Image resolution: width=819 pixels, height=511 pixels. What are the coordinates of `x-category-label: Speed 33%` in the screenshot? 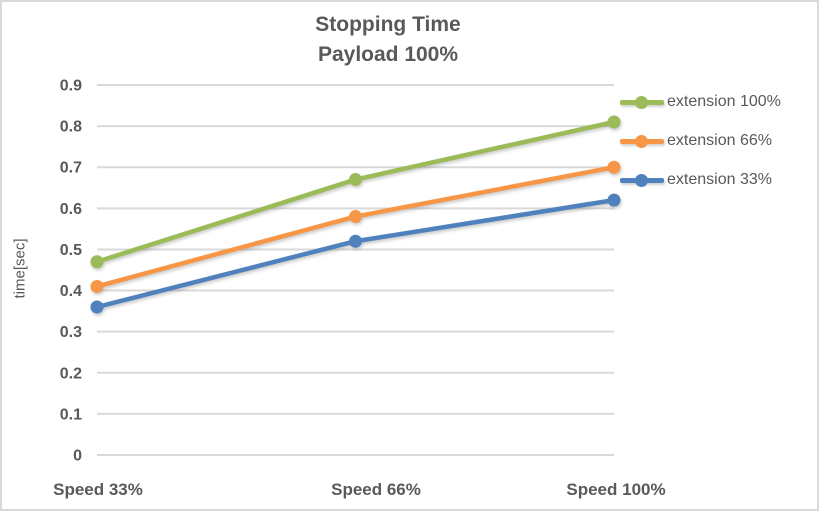 It's located at (98, 489).